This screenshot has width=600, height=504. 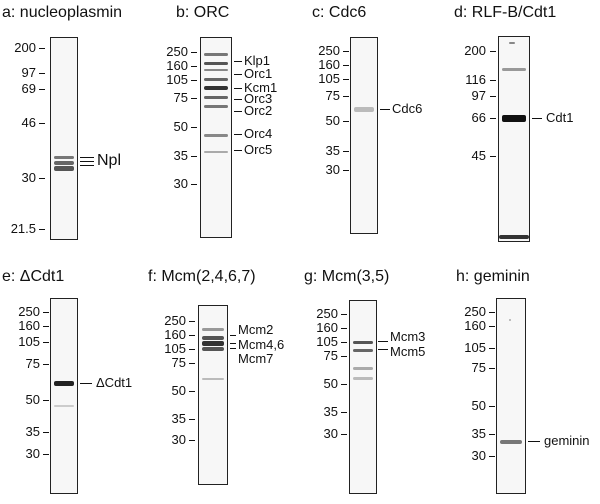 I want to click on marker-label: 116, so click(x=475, y=79).